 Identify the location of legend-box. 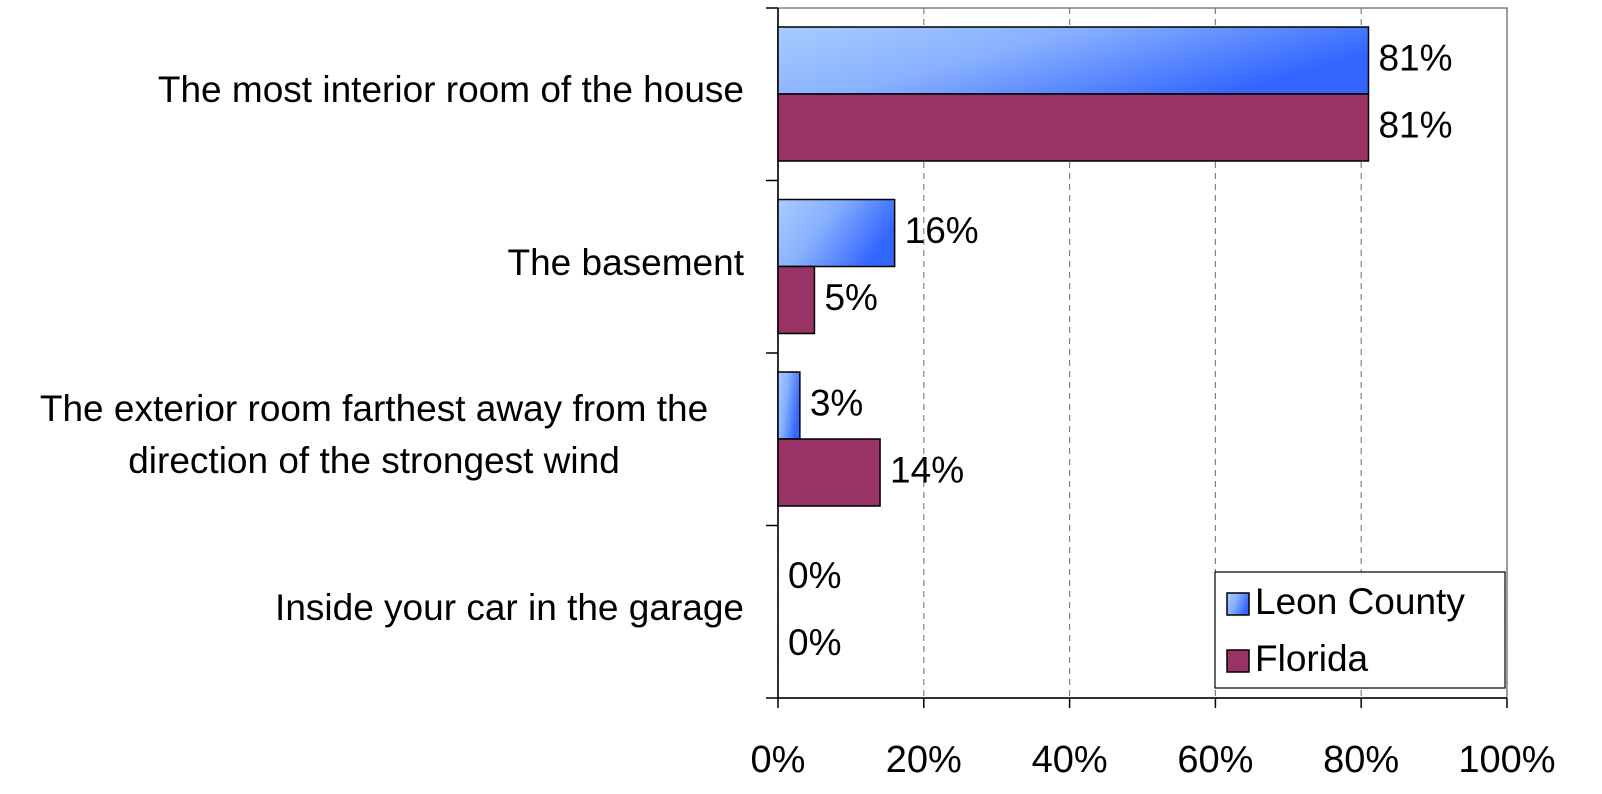
(1360, 630).